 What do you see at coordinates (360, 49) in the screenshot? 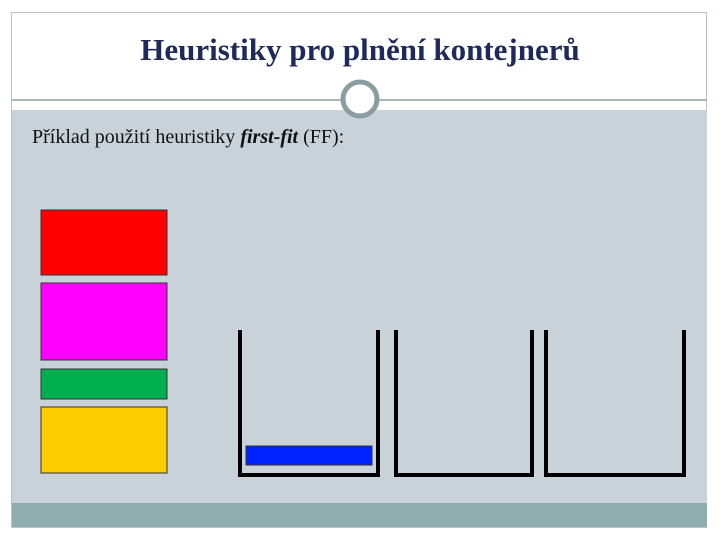
I see `slide-title: Heuristiky pro plnění kontejnerů` at bounding box center [360, 49].